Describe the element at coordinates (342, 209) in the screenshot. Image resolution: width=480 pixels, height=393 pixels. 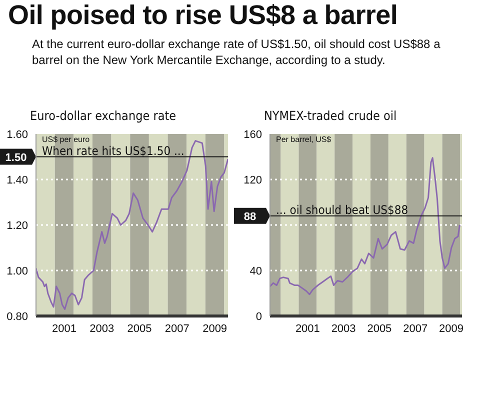
I see `annotation: ... oil should beat US$88` at that location.